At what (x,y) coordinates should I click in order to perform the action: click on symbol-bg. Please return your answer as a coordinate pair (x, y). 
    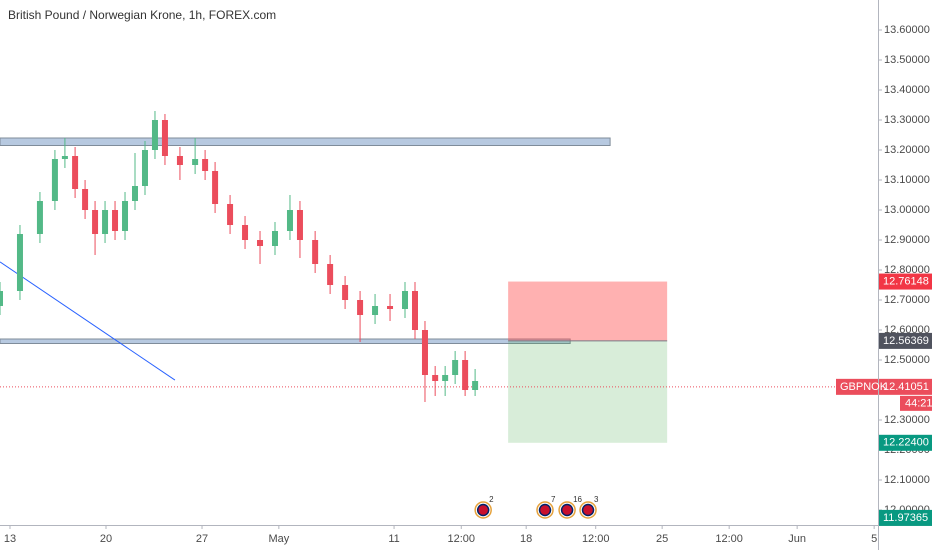
    Looking at the image, I should click on (857, 386).